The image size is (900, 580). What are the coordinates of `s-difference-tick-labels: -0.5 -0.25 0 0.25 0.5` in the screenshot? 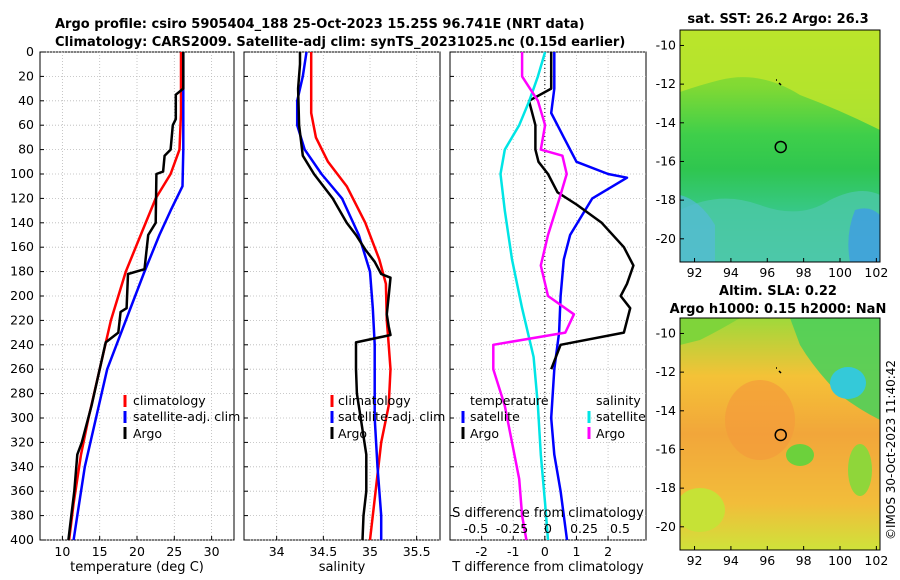 It's located at (547, 528).